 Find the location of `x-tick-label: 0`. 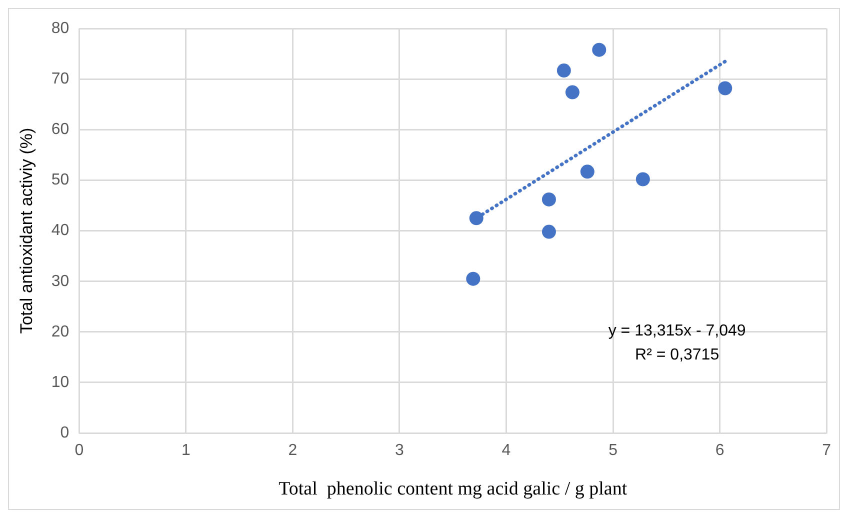

x-tick-label: 0 is located at coordinates (79, 451).